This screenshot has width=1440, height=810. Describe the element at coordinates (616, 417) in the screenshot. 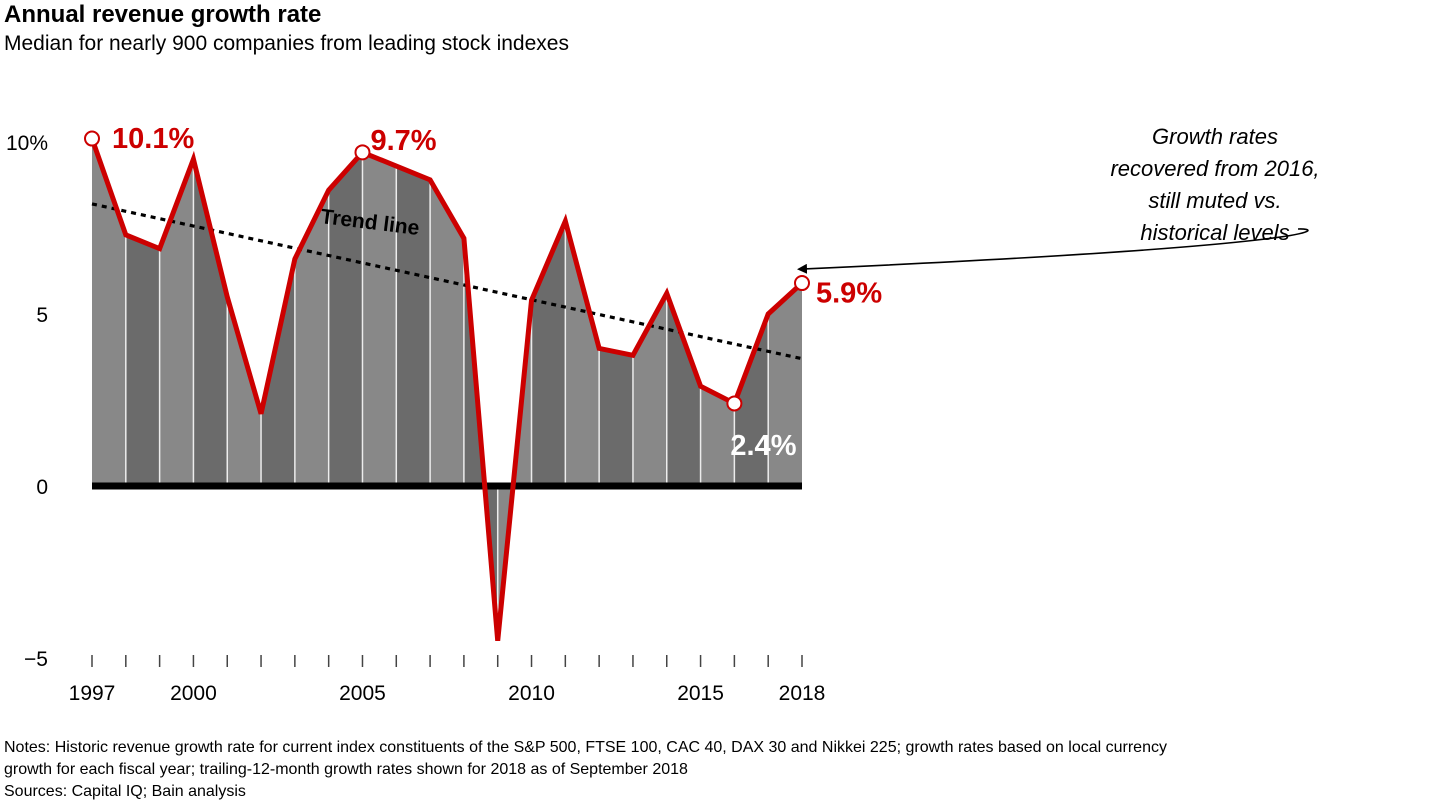

I see `area-segment-2012` at that location.